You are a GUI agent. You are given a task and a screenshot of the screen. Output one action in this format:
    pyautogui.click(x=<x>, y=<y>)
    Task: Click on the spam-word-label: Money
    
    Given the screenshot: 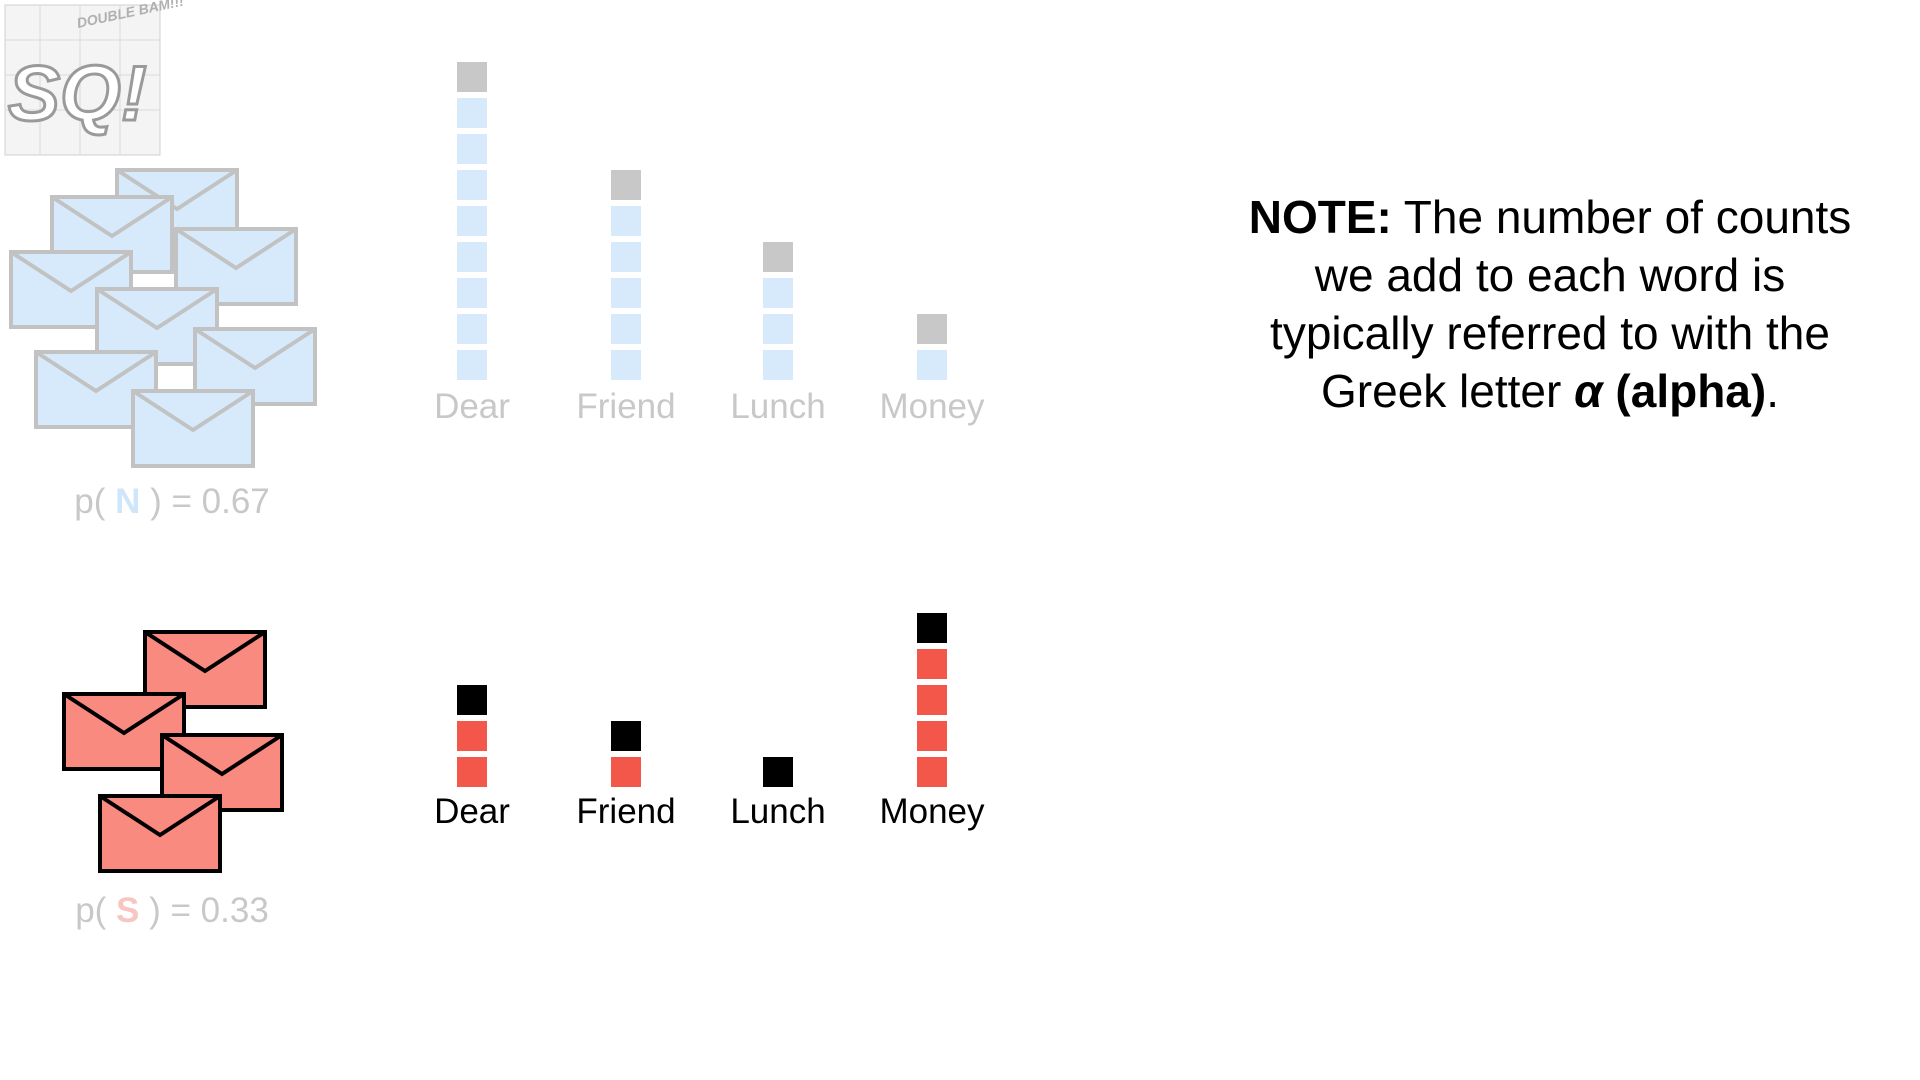 What is the action you would take?
    pyautogui.click(x=932, y=811)
    